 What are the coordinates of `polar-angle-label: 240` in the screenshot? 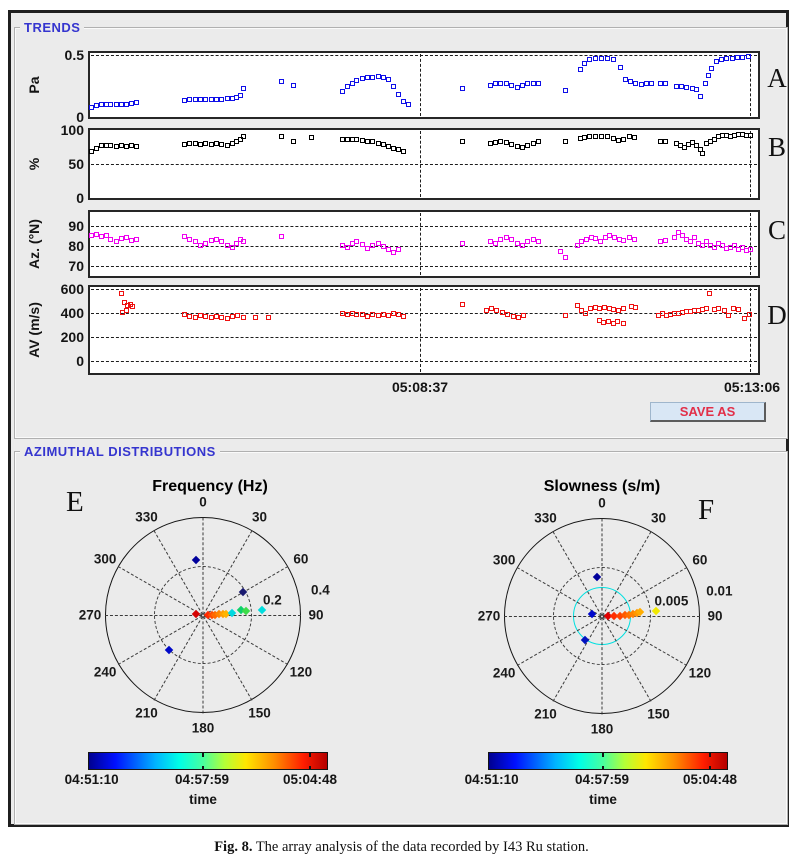 It's located at (504, 672).